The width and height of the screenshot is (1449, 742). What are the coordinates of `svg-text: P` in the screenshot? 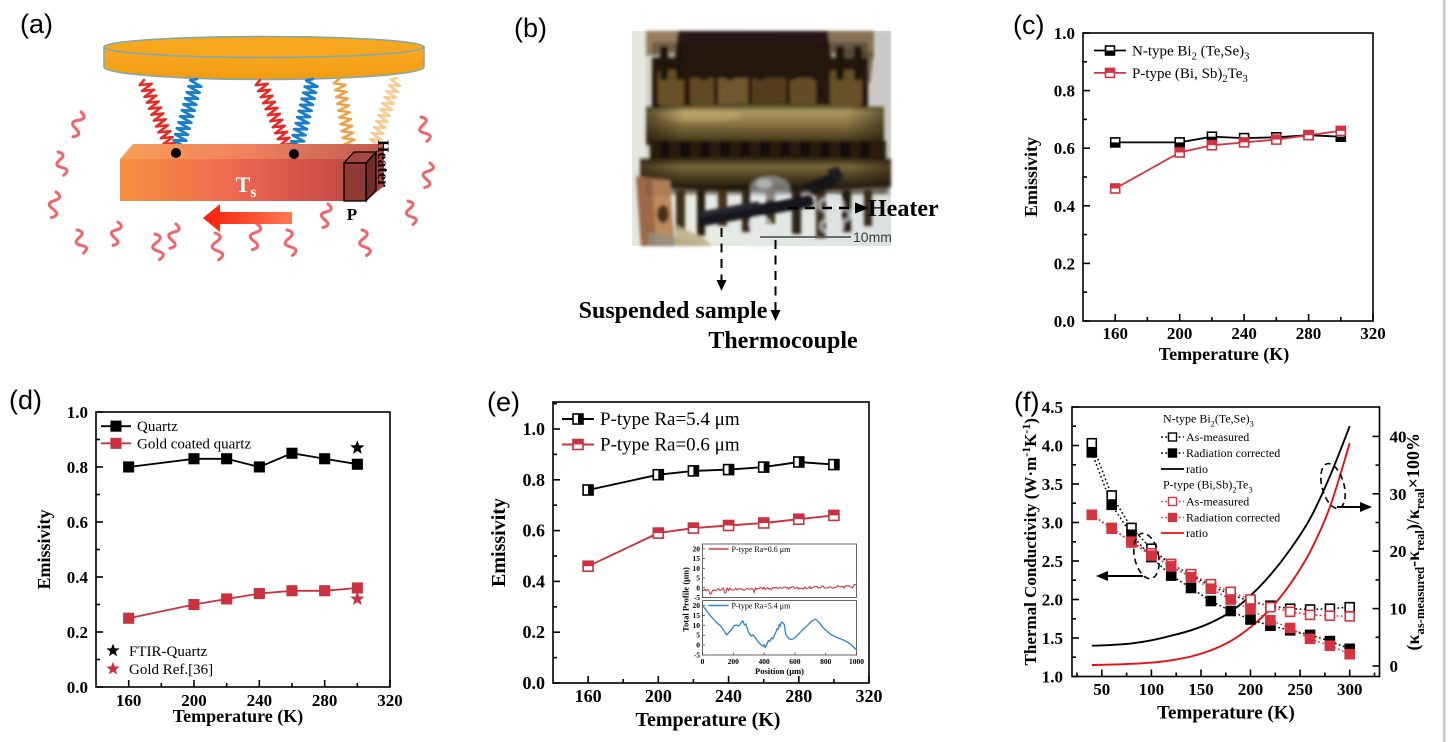 It's located at (352, 214).